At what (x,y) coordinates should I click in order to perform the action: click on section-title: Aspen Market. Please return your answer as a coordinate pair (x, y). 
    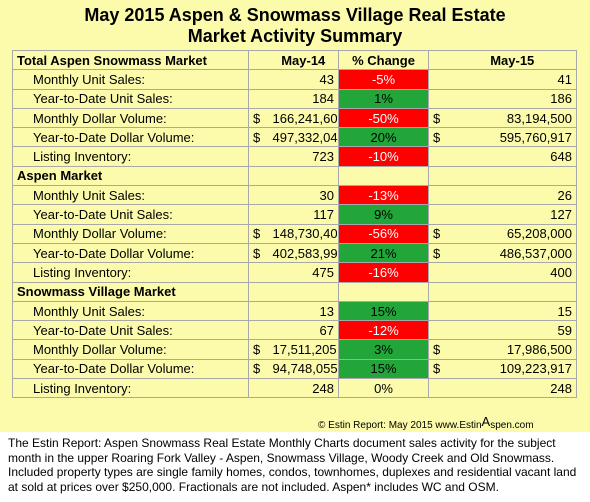
    Looking at the image, I should click on (130, 176).